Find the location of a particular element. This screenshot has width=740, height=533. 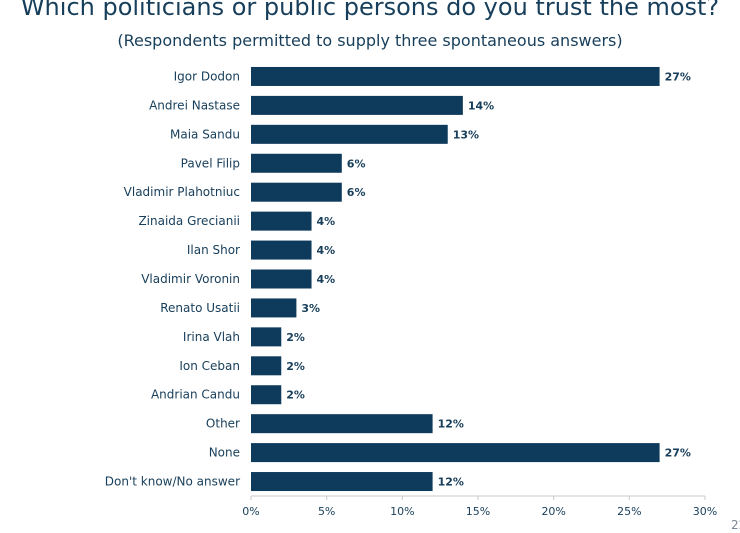

x-tick-label: 15% is located at coordinates (478, 511).